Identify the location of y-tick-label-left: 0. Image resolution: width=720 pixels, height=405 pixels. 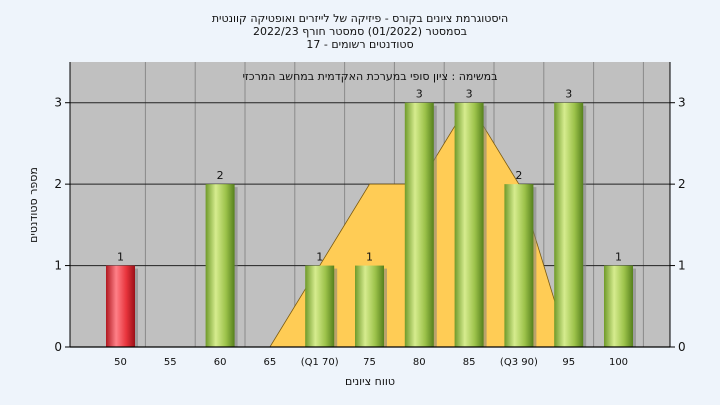
(58, 347).